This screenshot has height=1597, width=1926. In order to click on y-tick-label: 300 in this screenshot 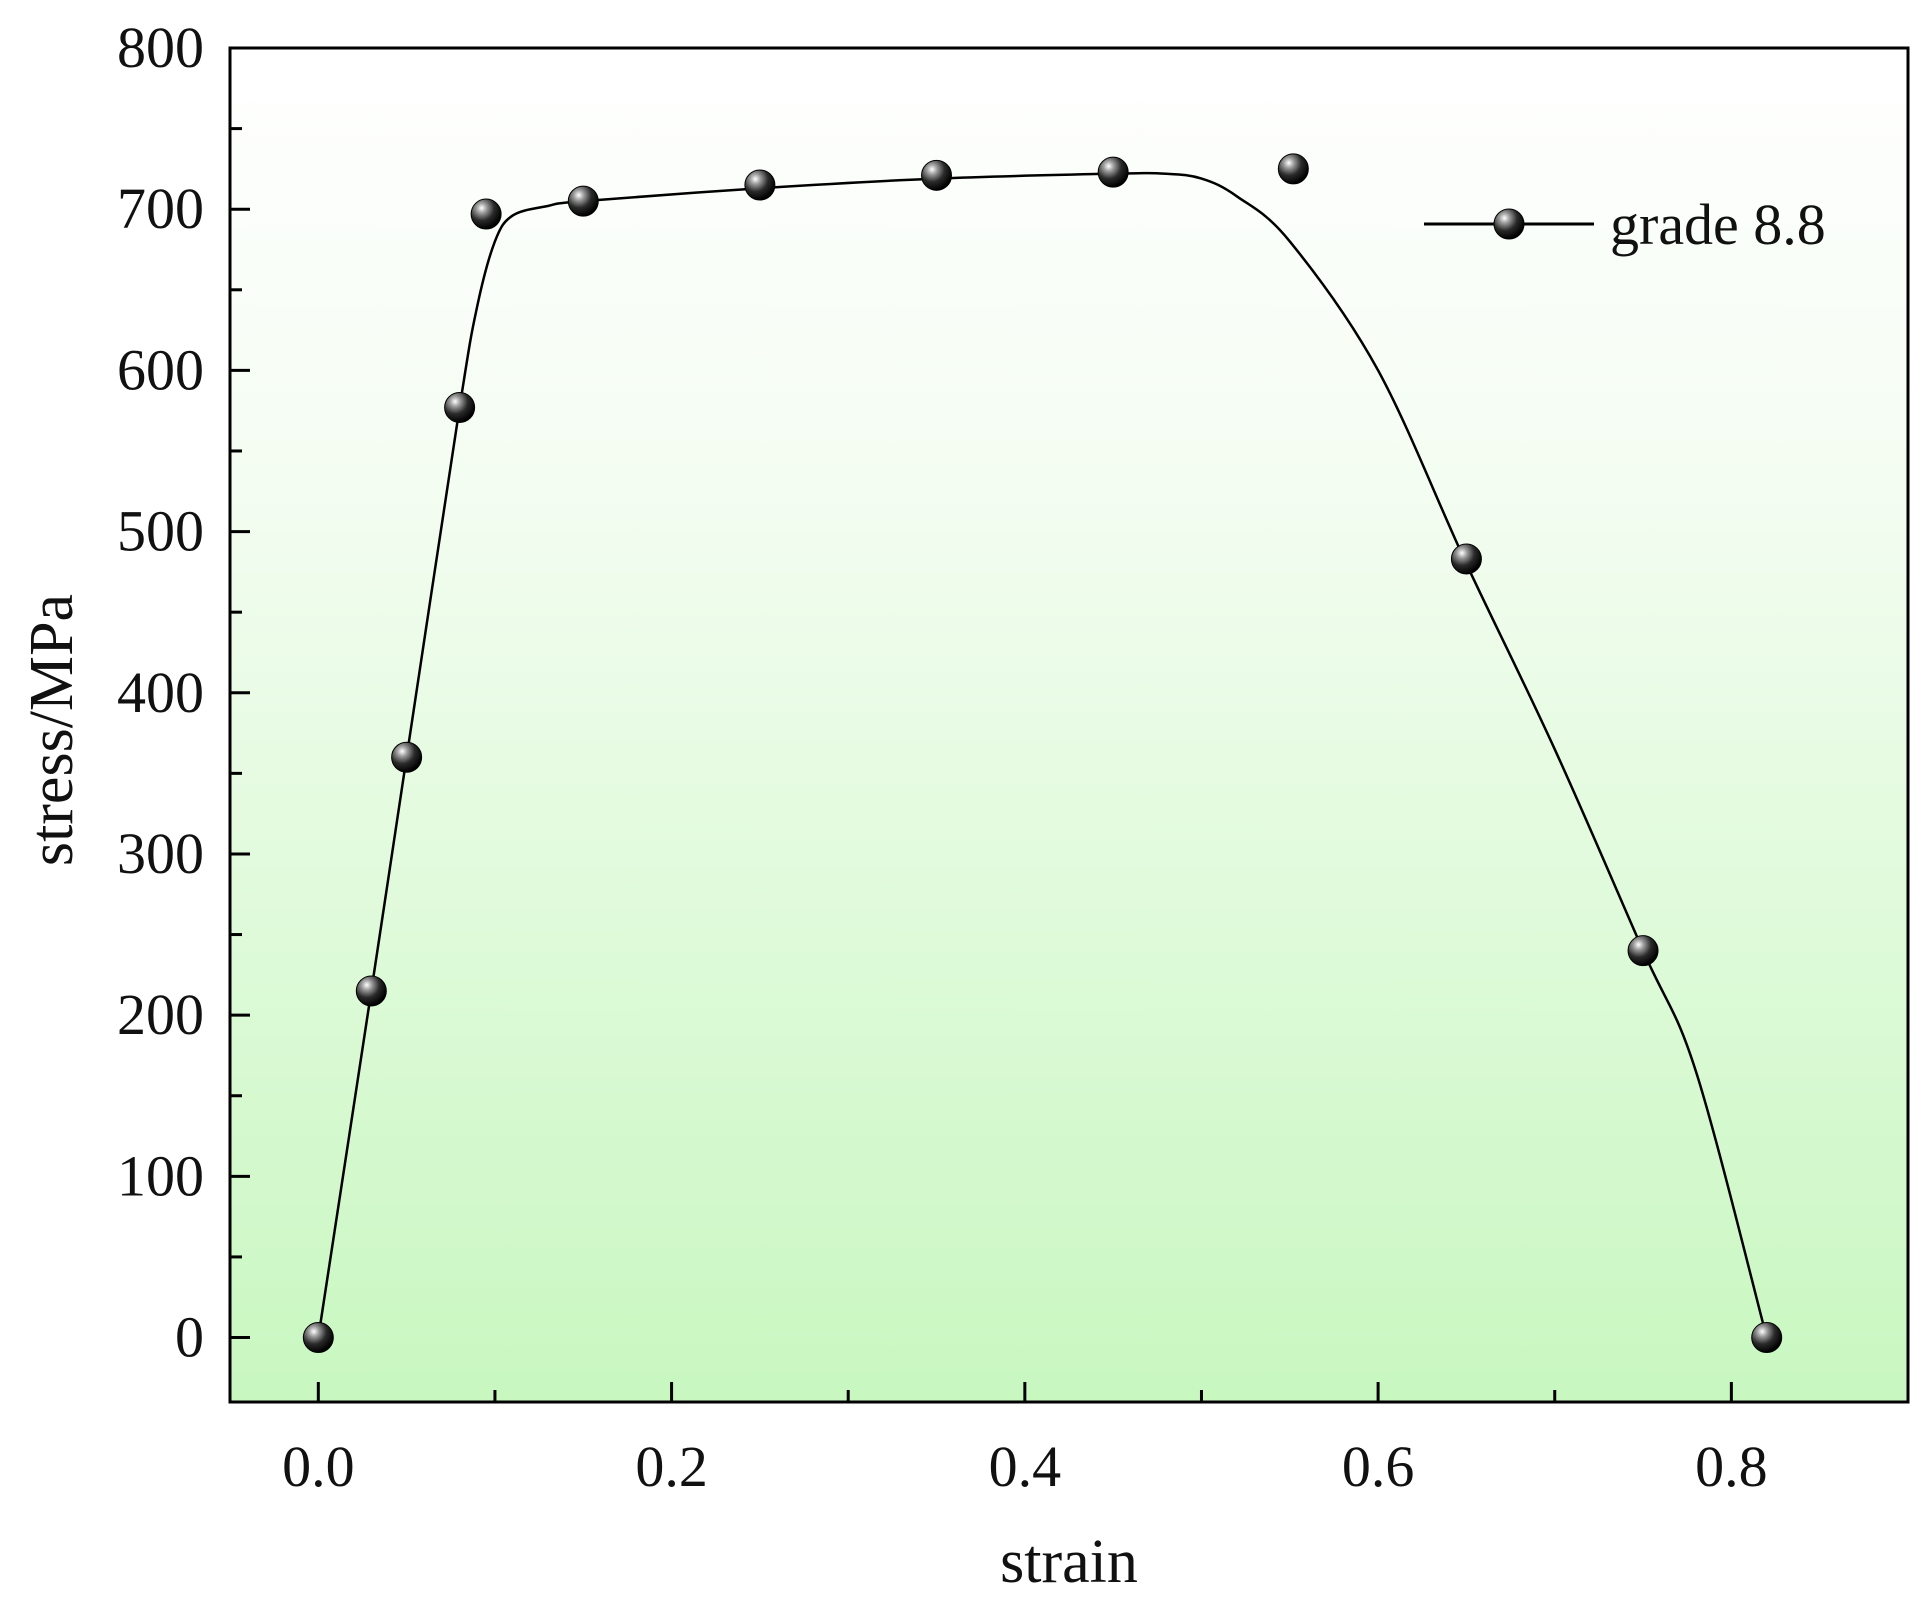, I will do `click(160, 853)`.